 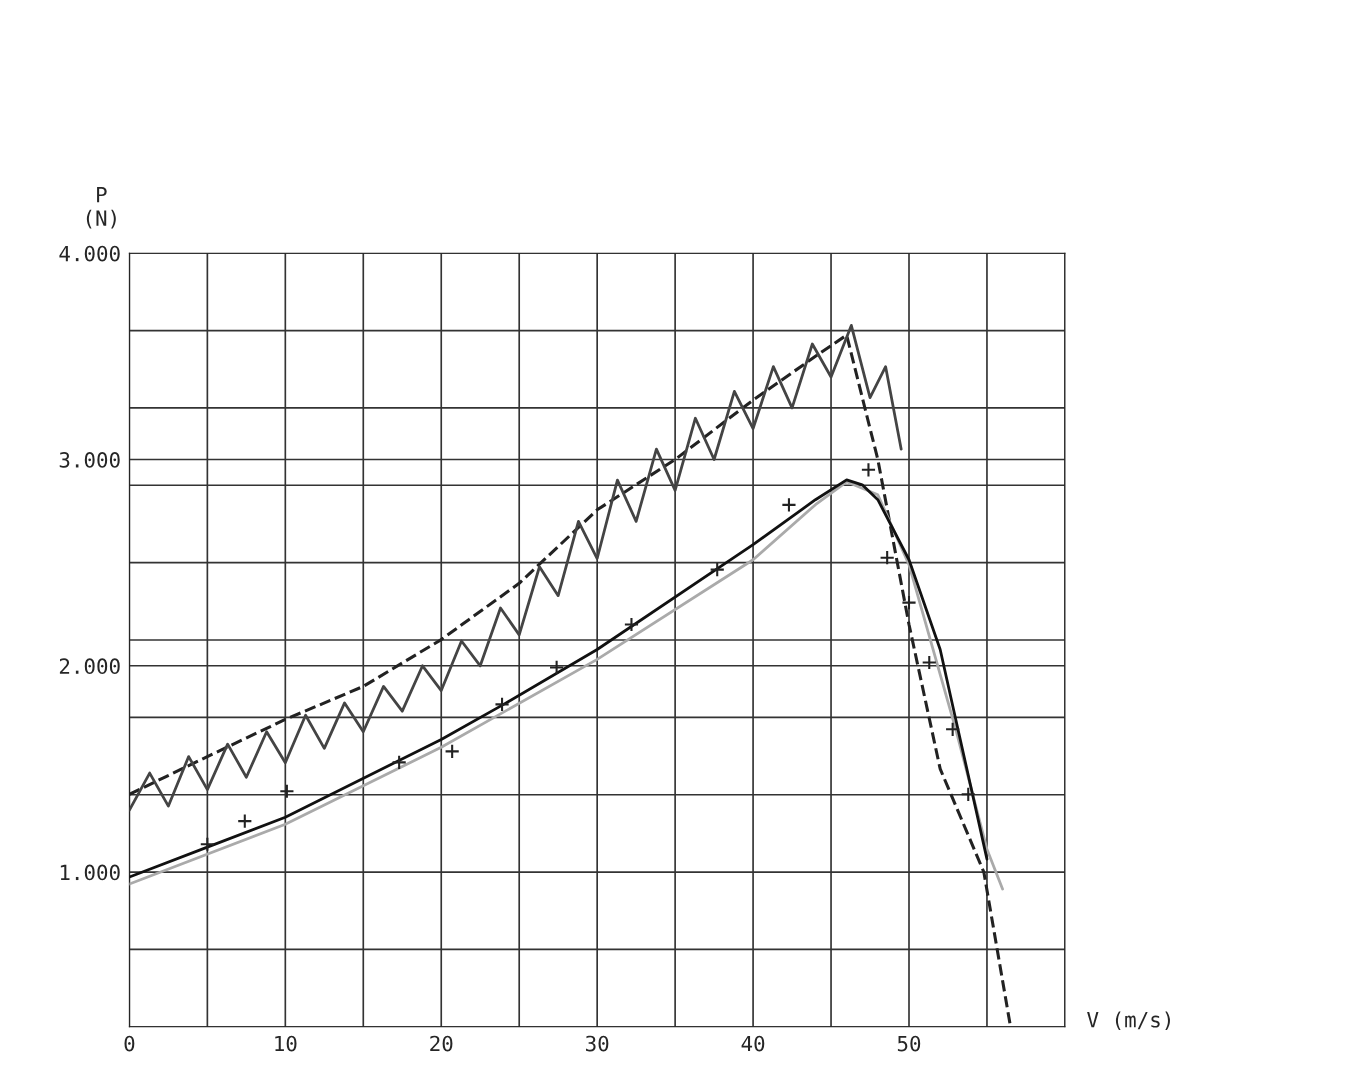 What do you see at coordinates (753, 1043) in the screenshot?
I see `x-tick-label: 40` at bounding box center [753, 1043].